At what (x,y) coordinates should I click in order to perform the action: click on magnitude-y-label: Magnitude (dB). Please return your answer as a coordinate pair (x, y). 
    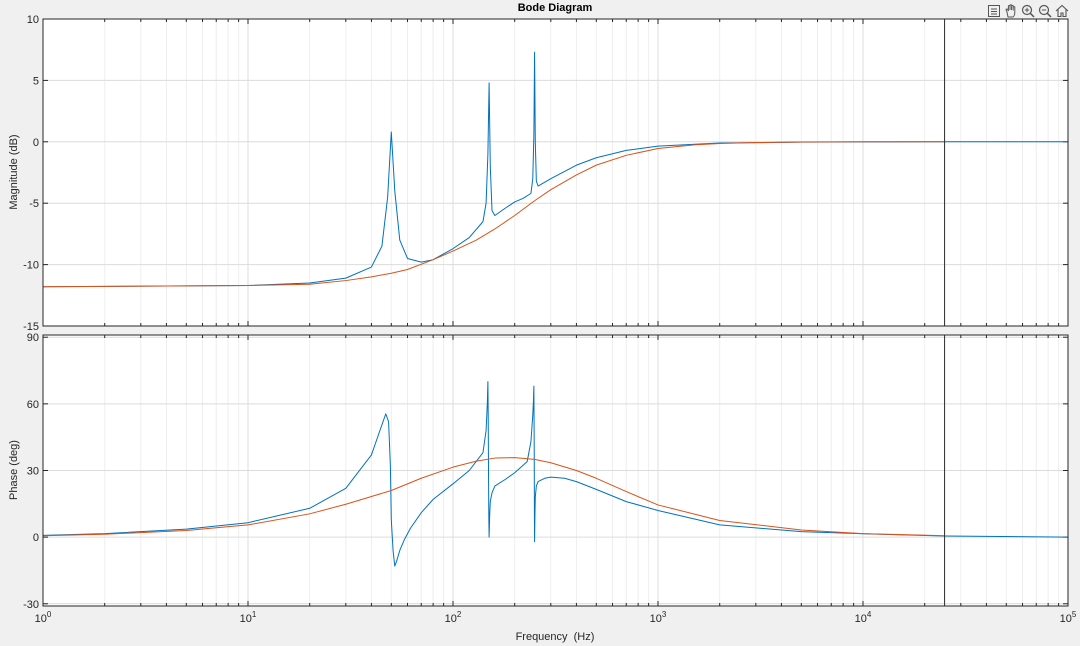
    Looking at the image, I should click on (14, 171).